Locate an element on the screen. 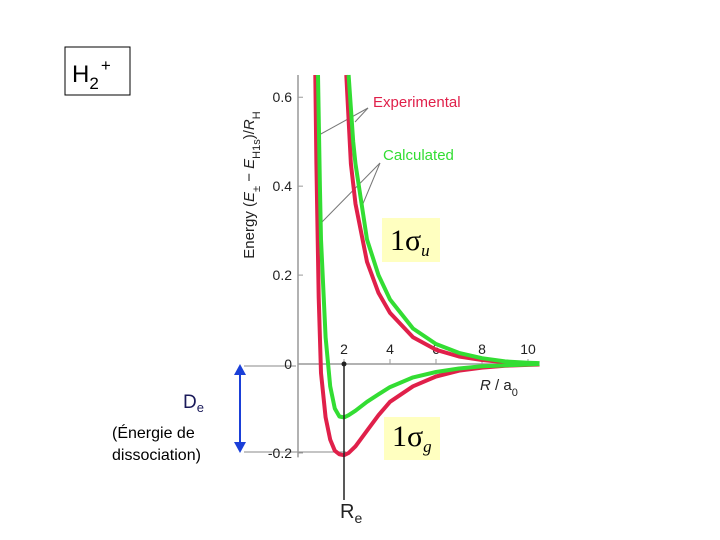 The image size is (720, 540). label-part: H1s is located at coordinates (257, 149).